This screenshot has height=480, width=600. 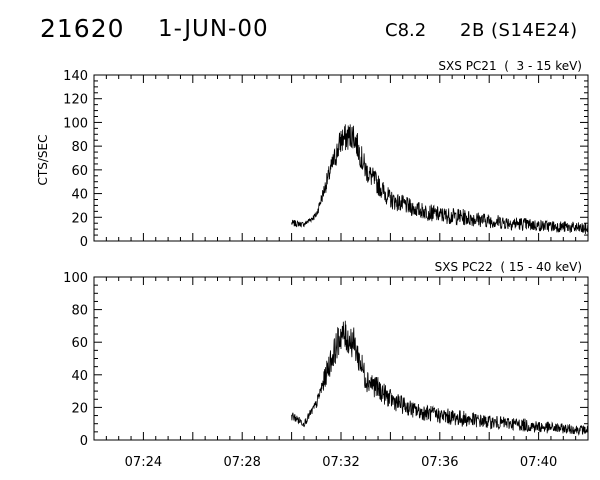 What do you see at coordinates (213, 29) in the screenshot?
I see `event-date: 1-JUN-00` at bounding box center [213, 29].